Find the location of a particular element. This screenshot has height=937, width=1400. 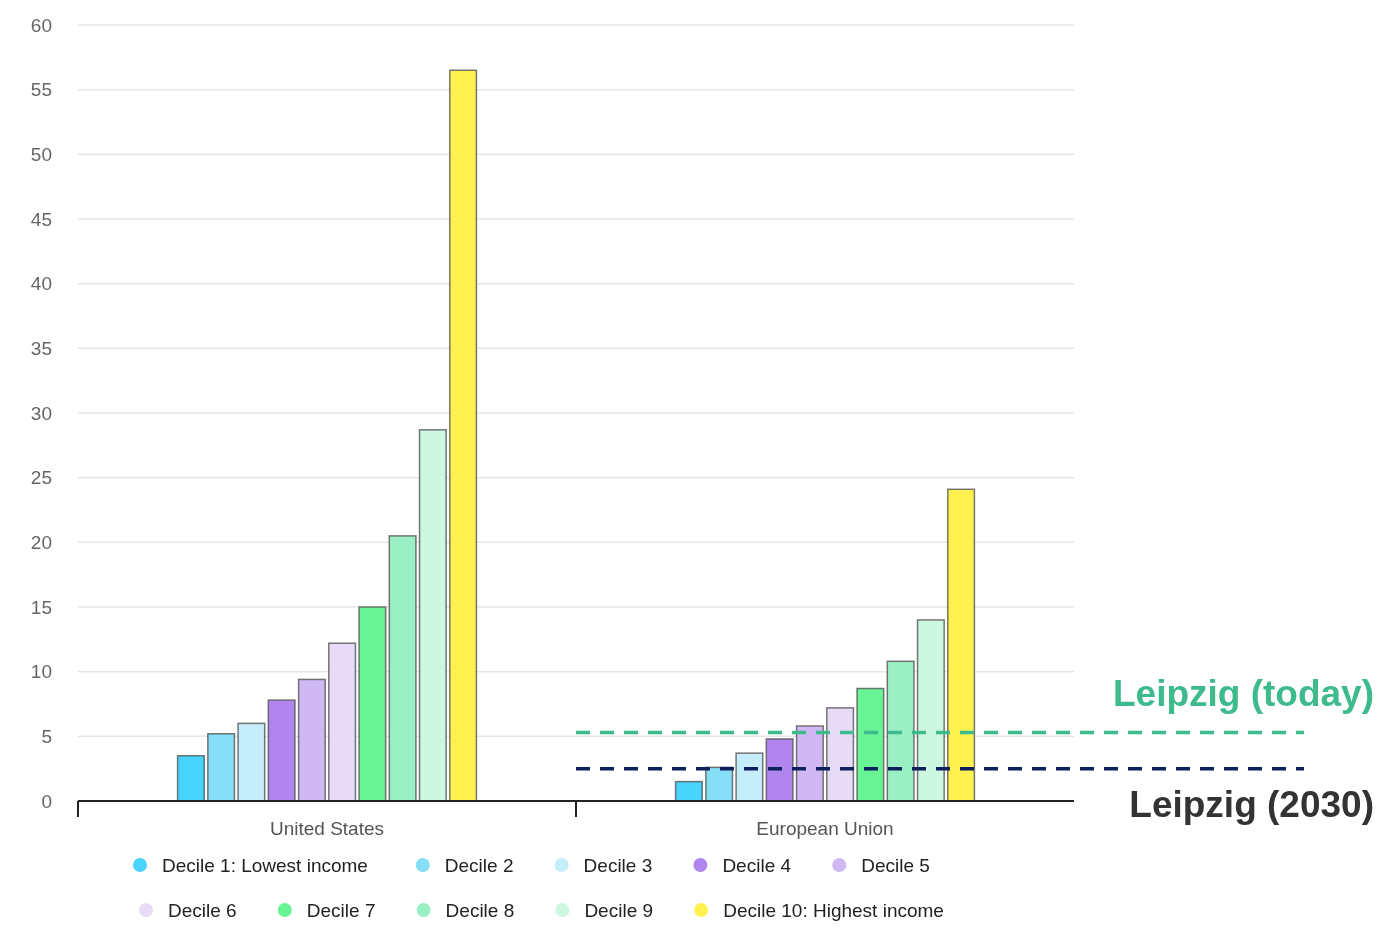

legend-label: Decile 7 is located at coordinates (341, 910).